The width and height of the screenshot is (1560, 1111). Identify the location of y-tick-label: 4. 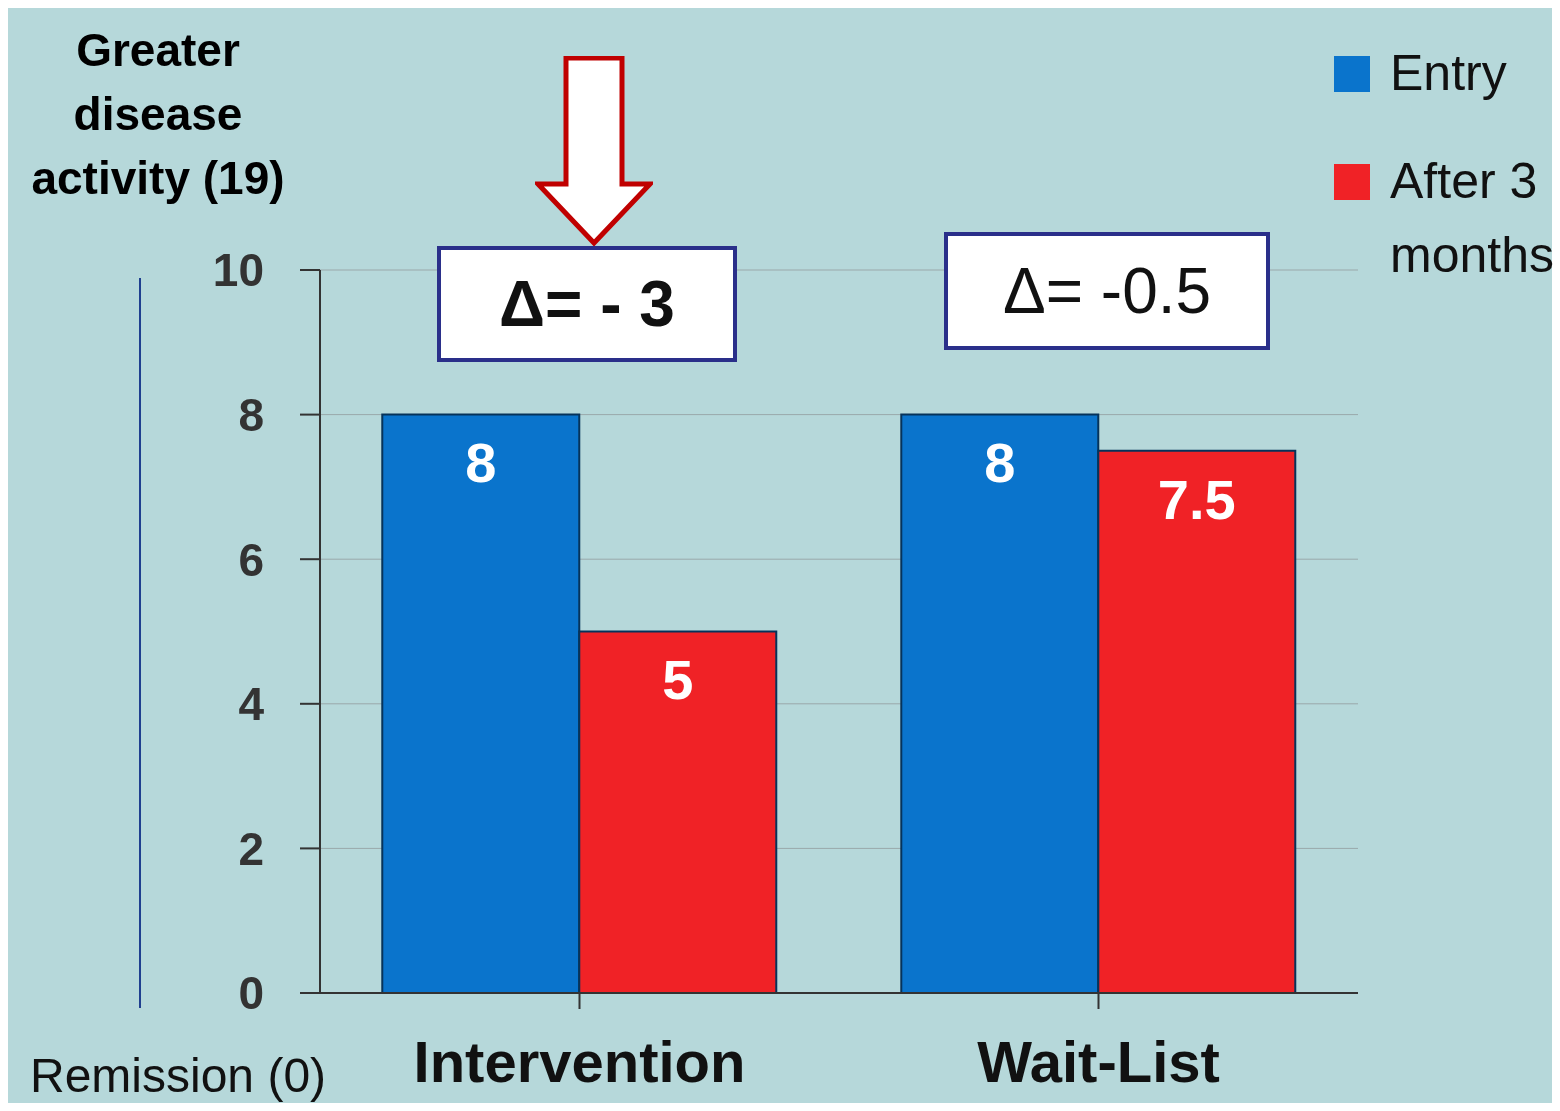
(251, 704).